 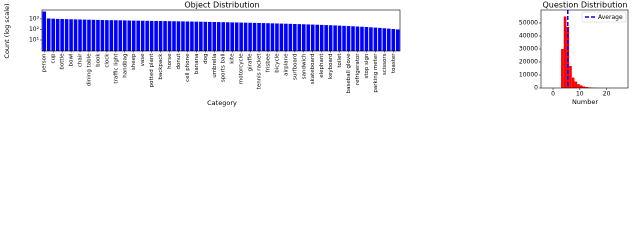 I want to click on x-tick-label: bowl, so click(x=72, y=59).